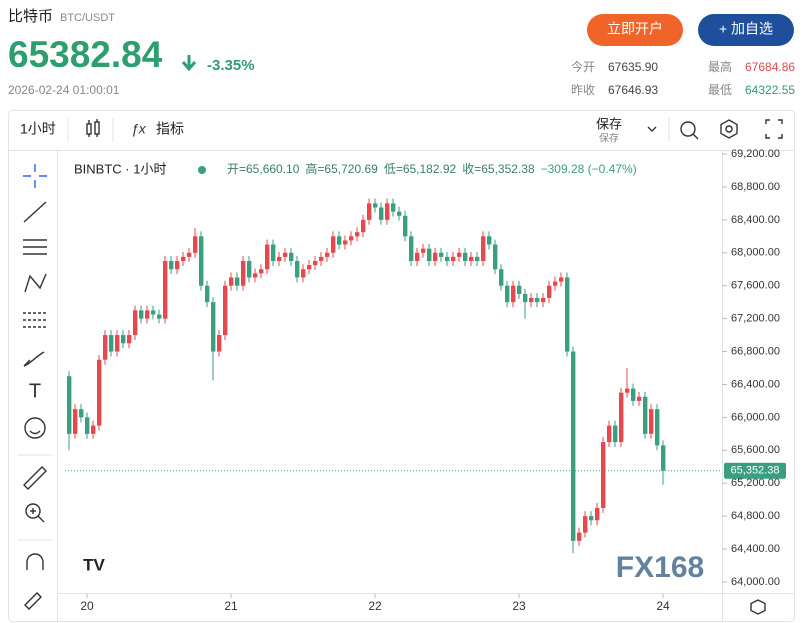  I want to click on crosshair-tool, so click(35, 176).